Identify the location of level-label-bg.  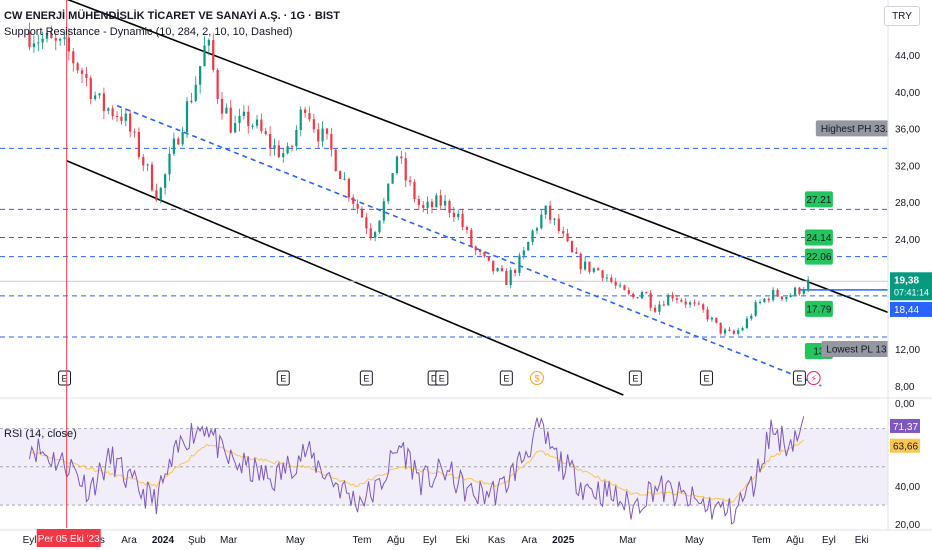
(818, 199).